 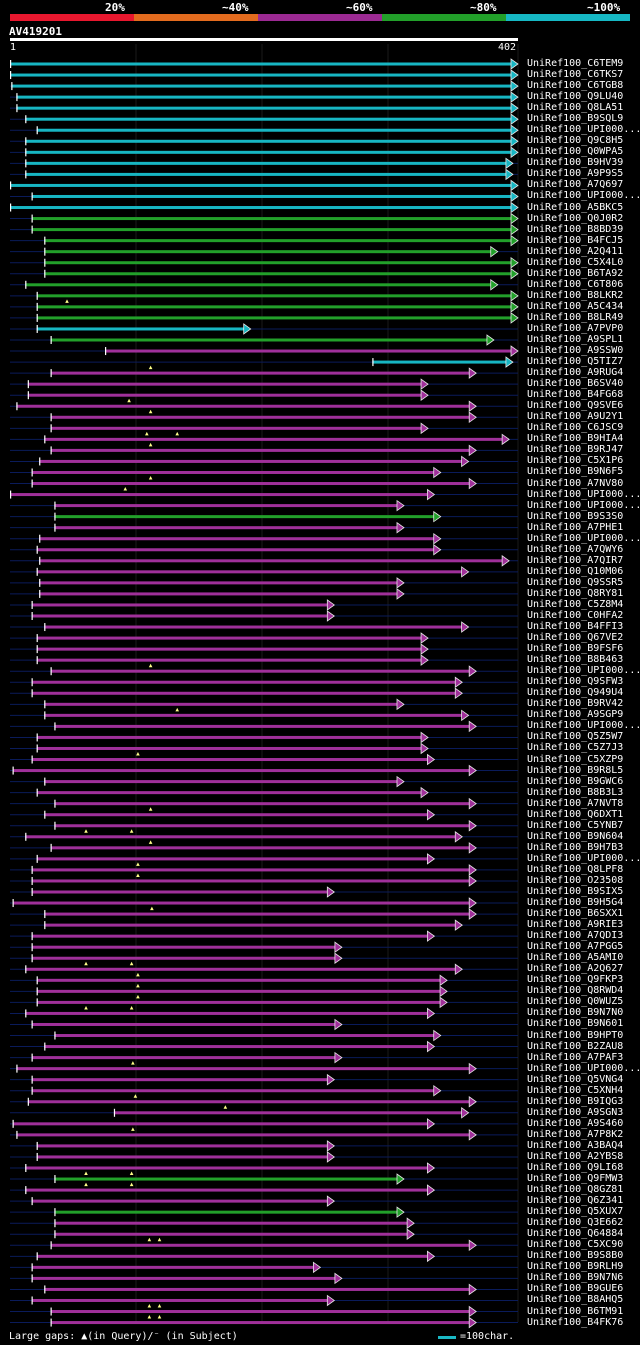 What do you see at coordinates (575, 748) in the screenshot?
I see `hit-label: UniRef100_C5Z7J3` at bounding box center [575, 748].